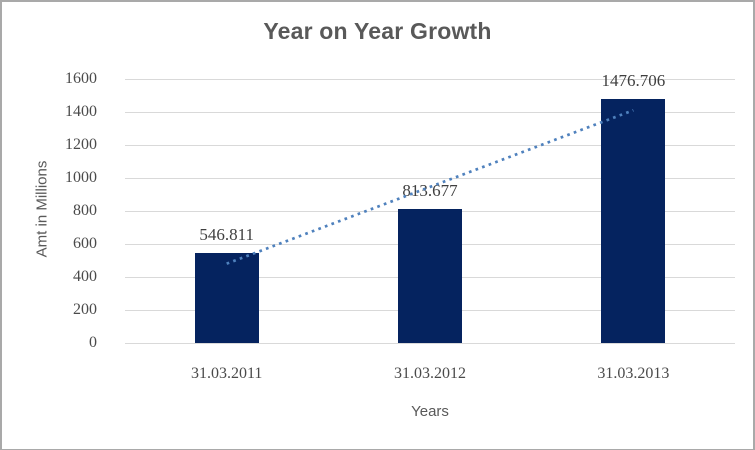 The height and width of the screenshot is (450, 755). Describe the element at coordinates (85, 210) in the screenshot. I see `y-tick-label: 800` at that location.